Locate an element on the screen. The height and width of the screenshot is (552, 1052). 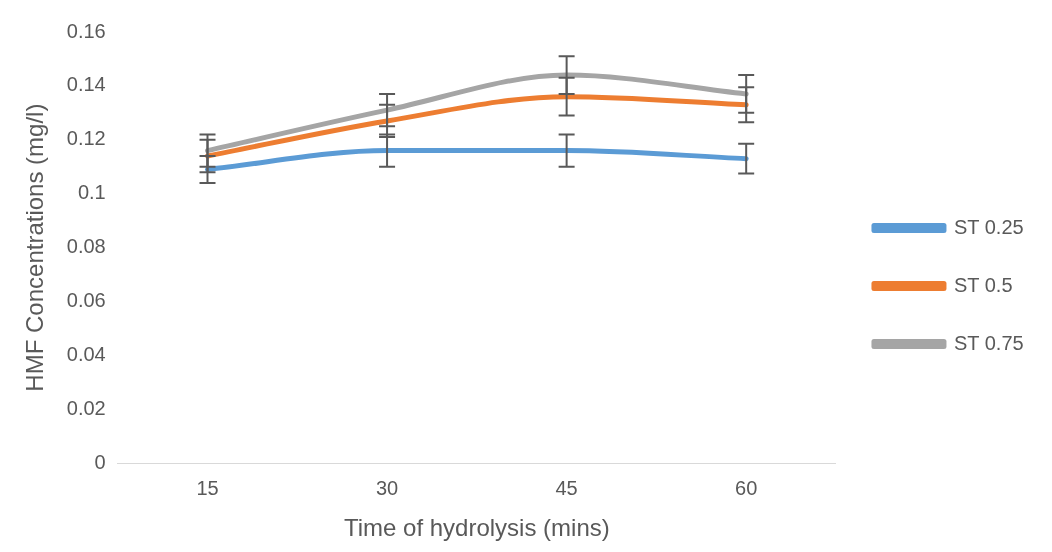
x-tick-label: 45 is located at coordinates (566, 487).